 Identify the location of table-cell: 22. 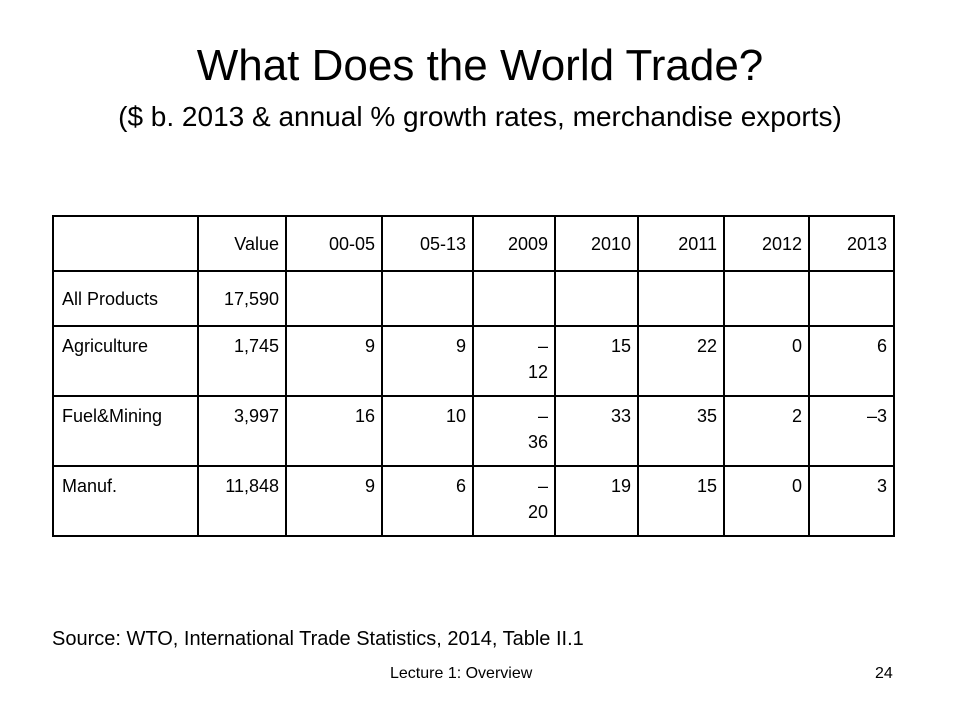
(681, 361).